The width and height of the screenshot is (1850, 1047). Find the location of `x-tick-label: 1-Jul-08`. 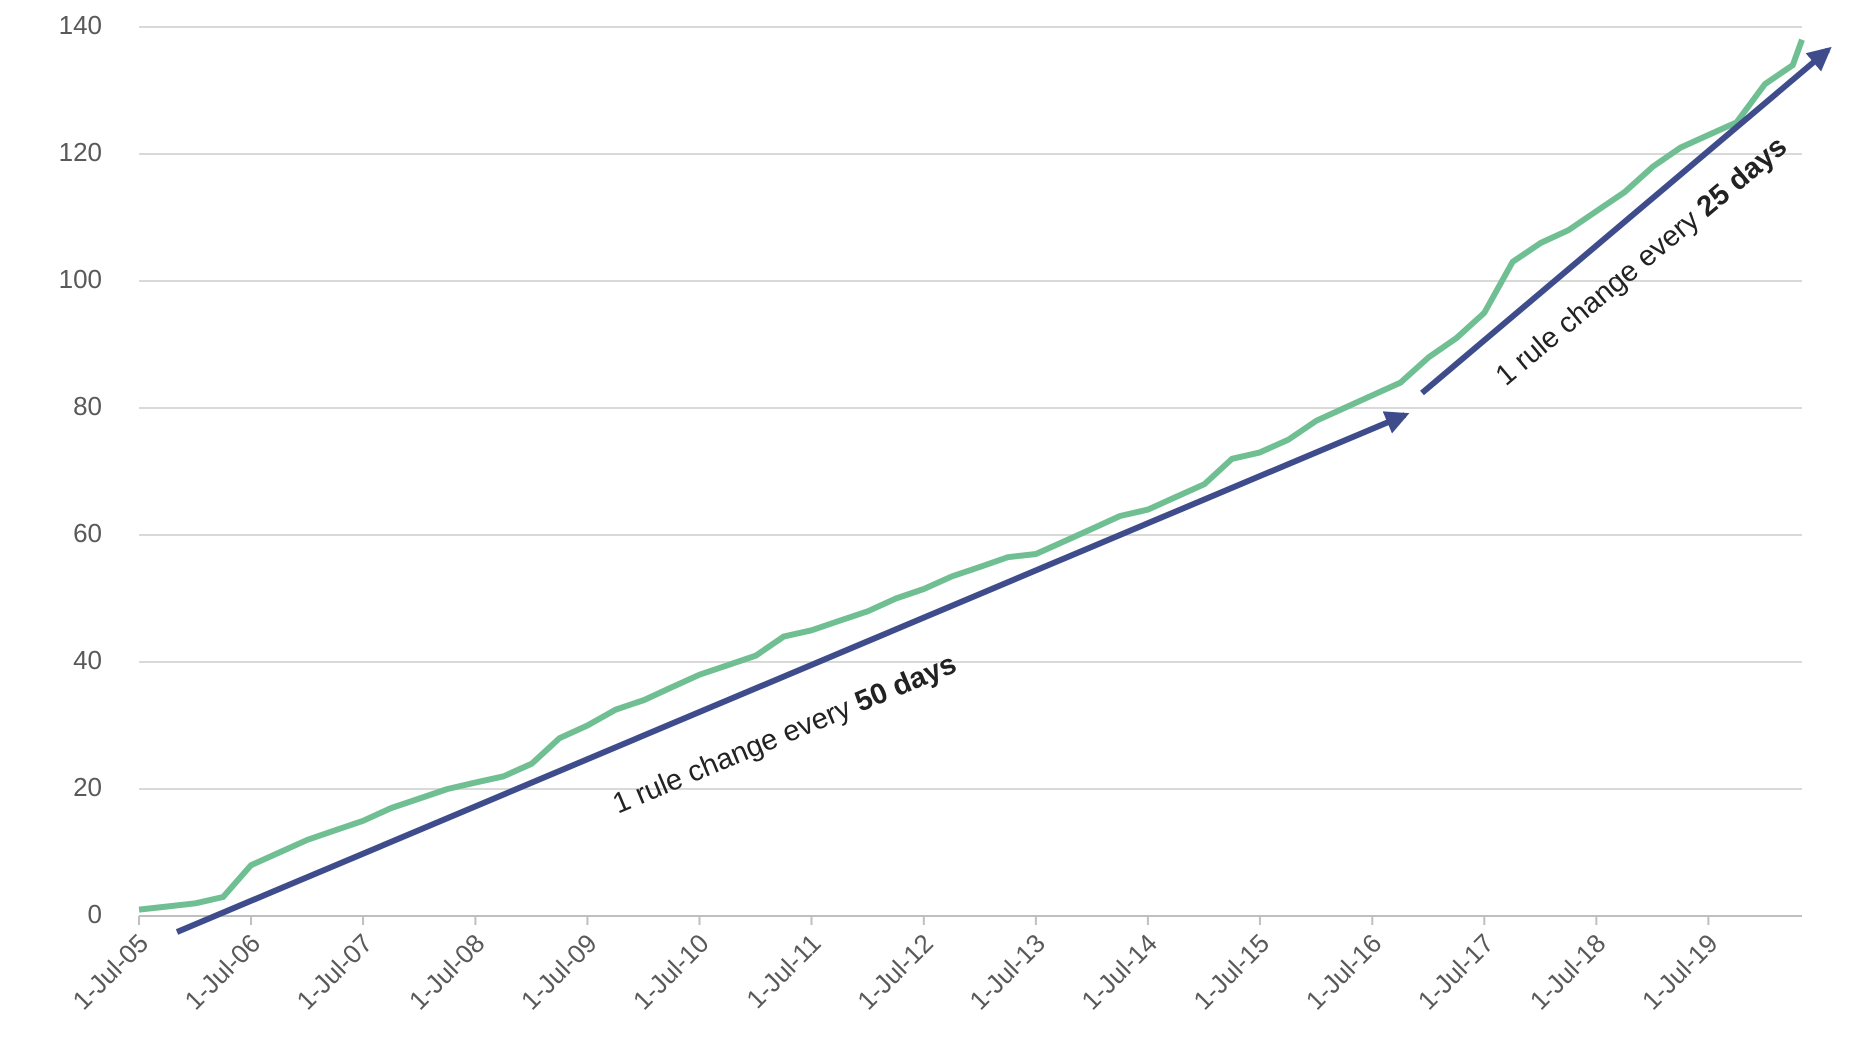

x-tick-label: 1-Jul-08 is located at coordinates (447, 972).